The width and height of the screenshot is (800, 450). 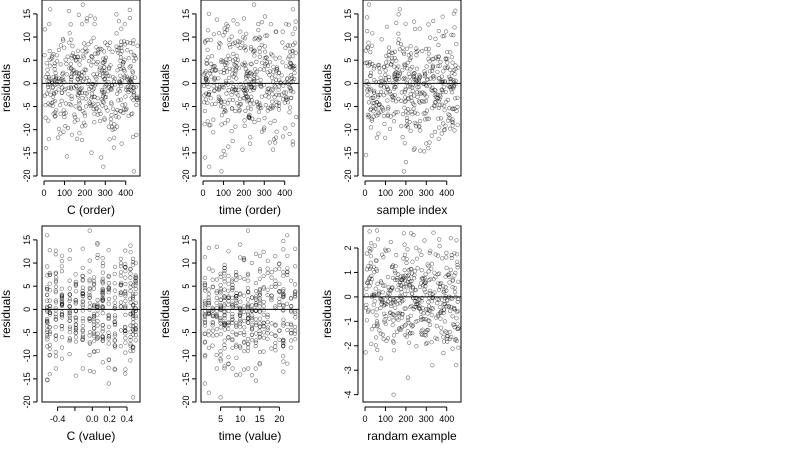 I want to click on x-tick-label: 300, so click(x=426, y=193).